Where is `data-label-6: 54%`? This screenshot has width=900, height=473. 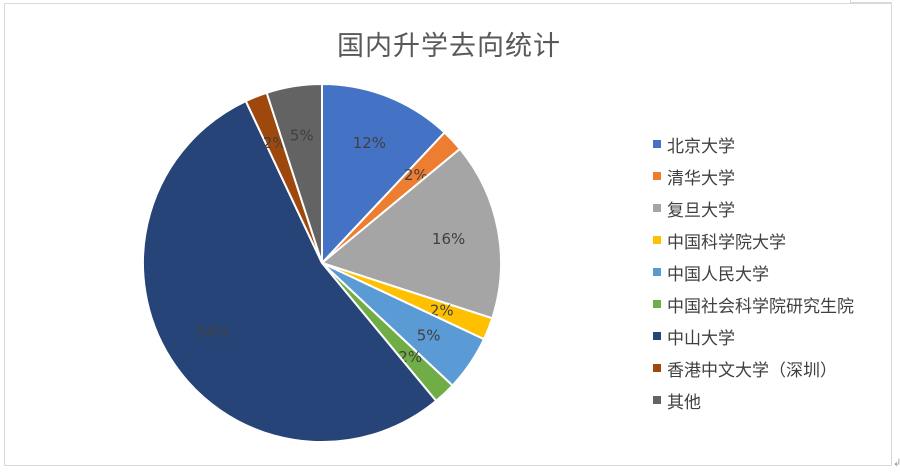 data-label-6: 54% is located at coordinates (213, 332).